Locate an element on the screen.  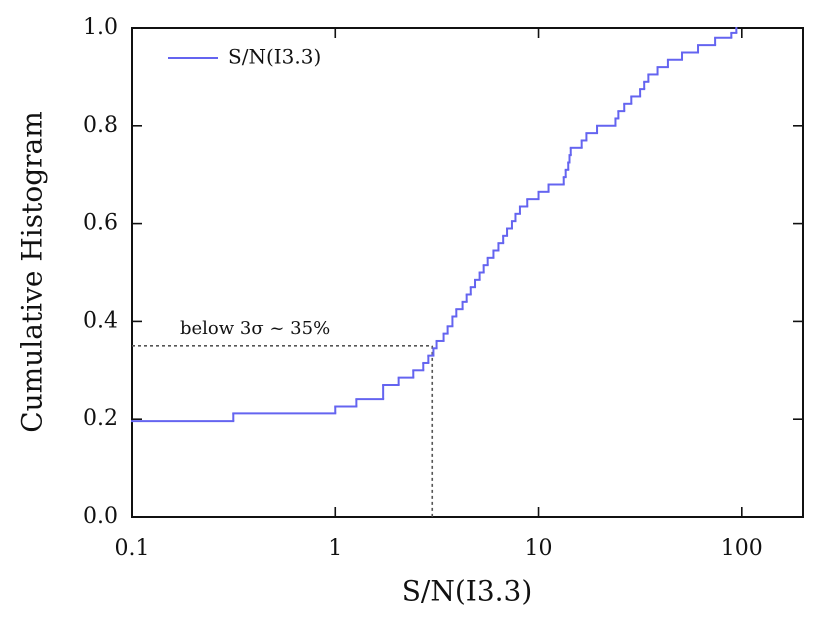
legend-label: S/N(I3.3) is located at coordinates (274, 57).